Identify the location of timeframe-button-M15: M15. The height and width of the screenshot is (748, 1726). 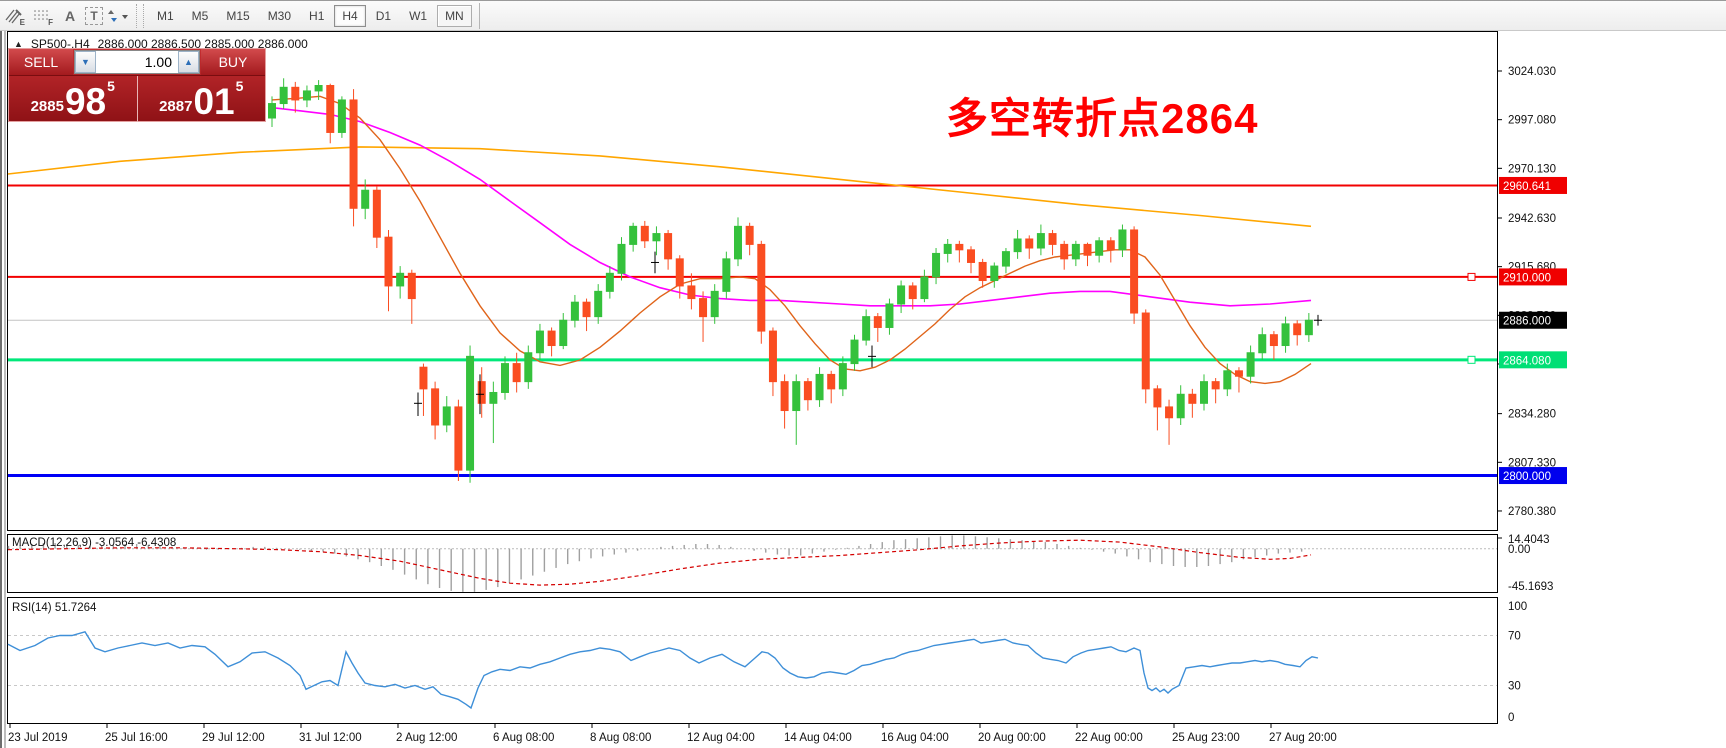
(238, 15).